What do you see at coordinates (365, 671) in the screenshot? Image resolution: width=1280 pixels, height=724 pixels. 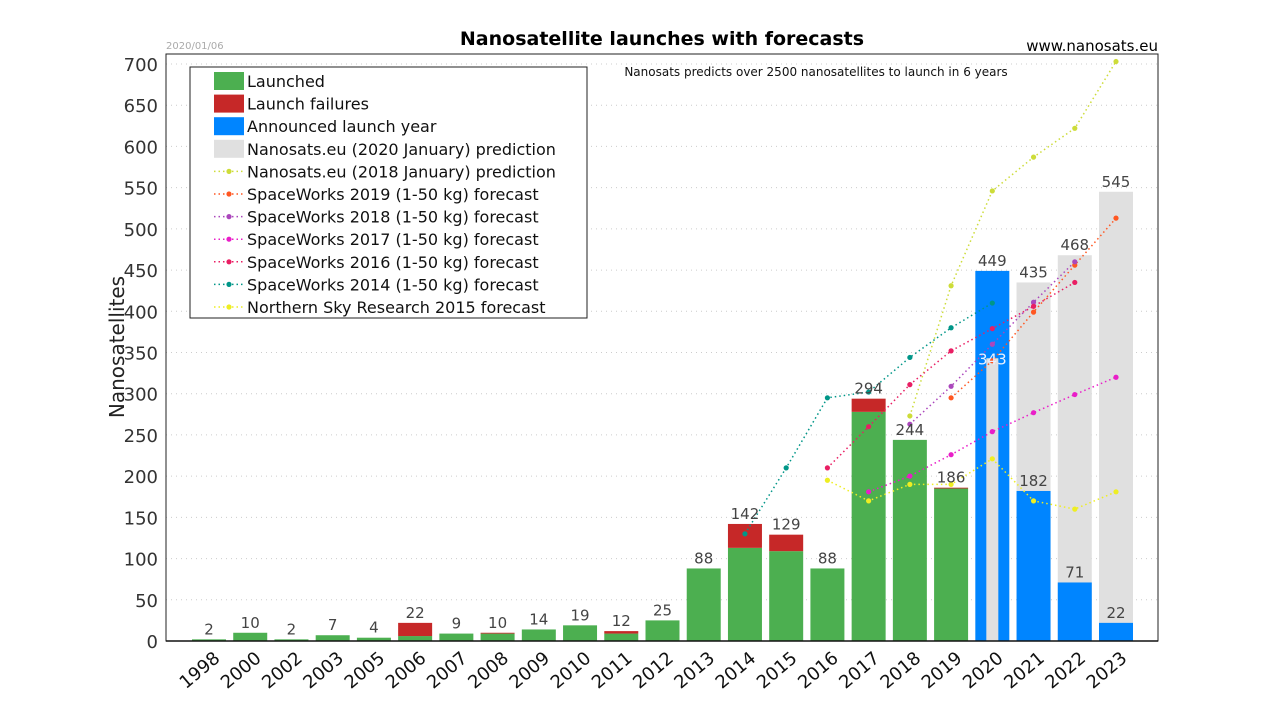 I see `x-tick-label: 2005` at bounding box center [365, 671].